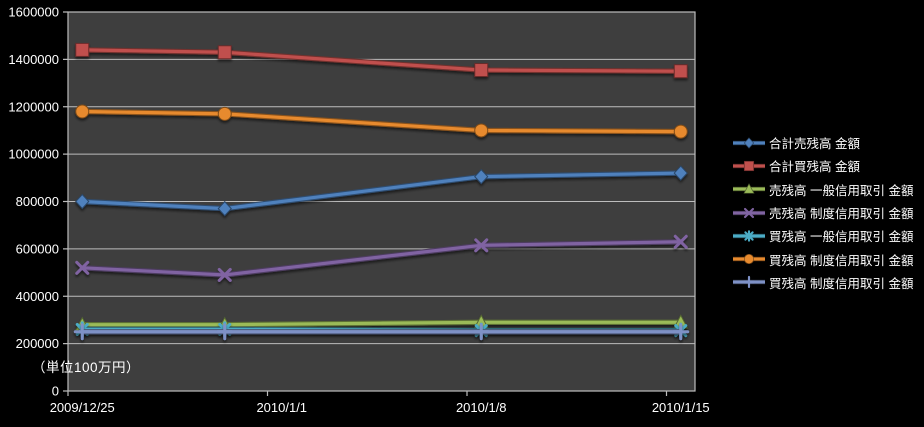  Describe the element at coordinates (37, 248) in the screenshot. I see `y-axis-label: 600000` at that location.